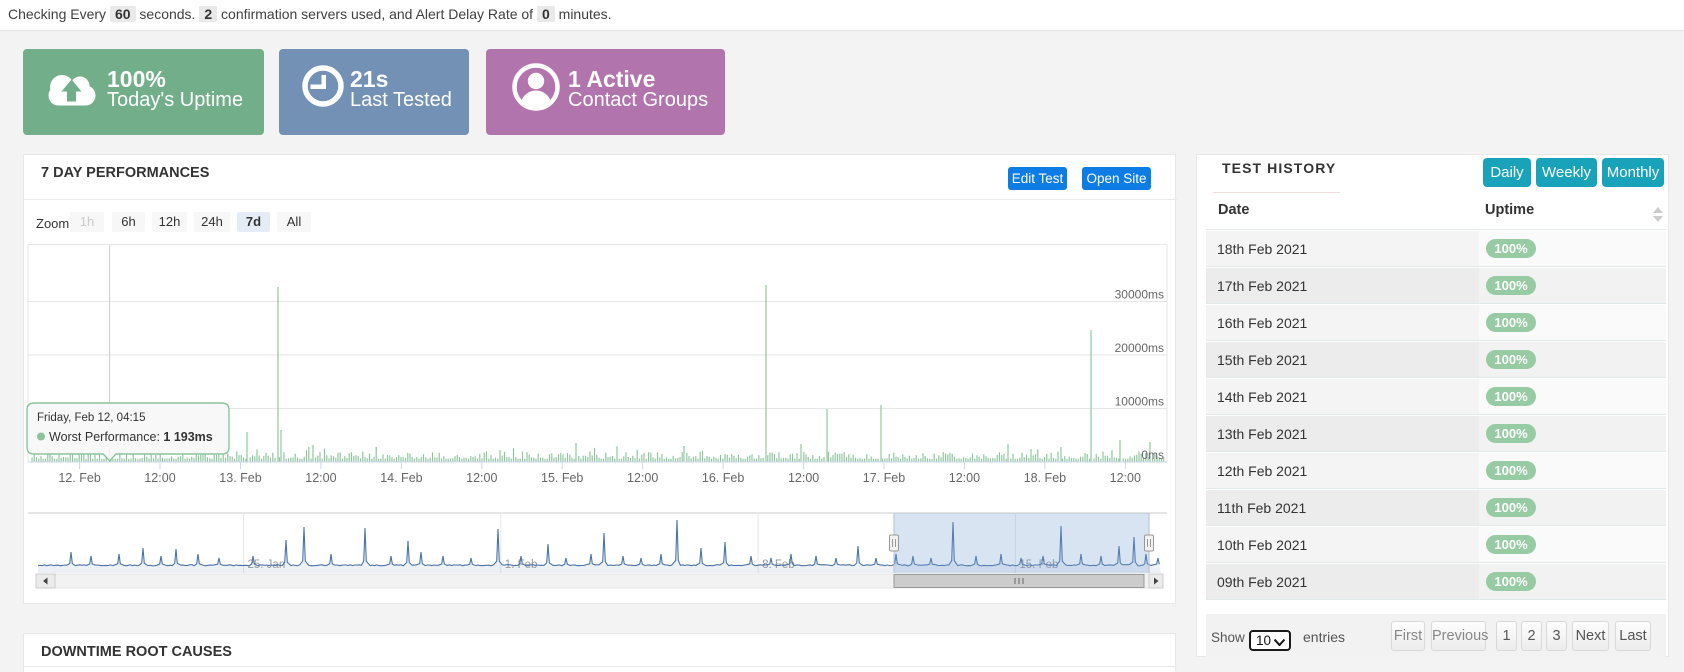 Image resolution: width=1684 pixels, height=672 pixels. Describe the element at coordinates (1139, 402) in the screenshot. I see `svg-text: 10000ms` at that location.